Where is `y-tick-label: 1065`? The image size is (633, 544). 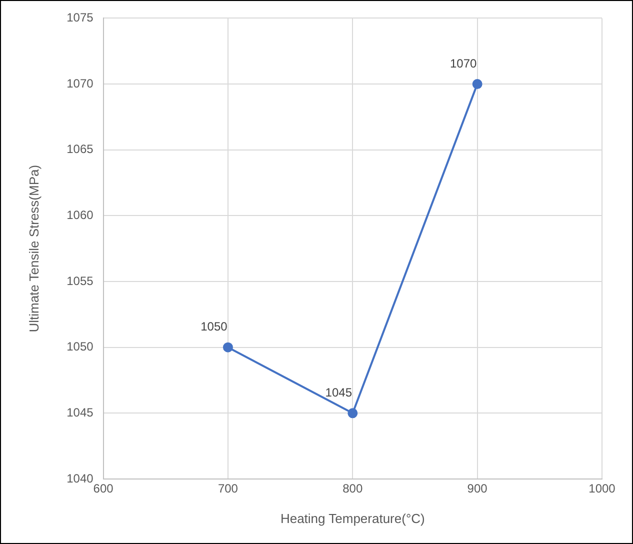 y-tick-label: 1065 is located at coordinates (80, 149).